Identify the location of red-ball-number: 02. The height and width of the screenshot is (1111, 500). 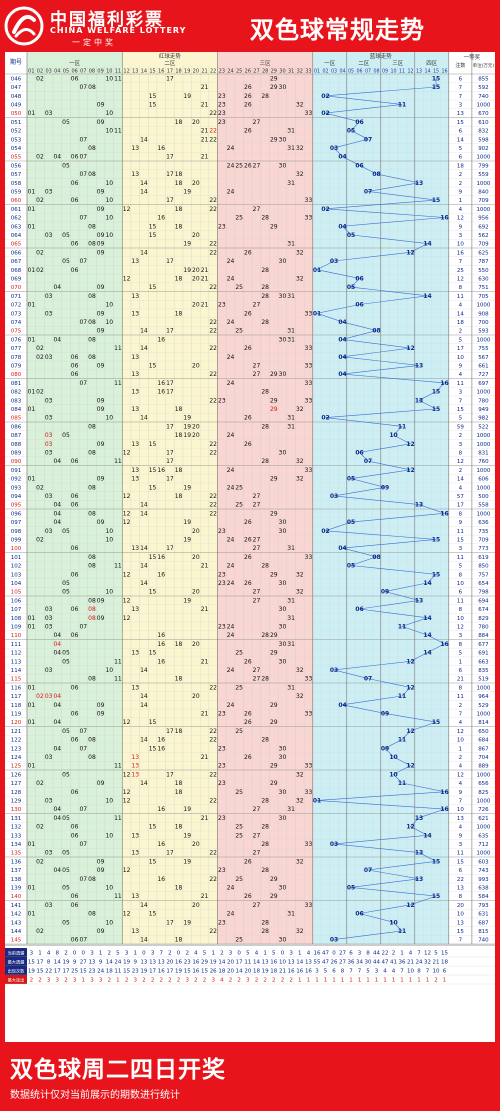
(40, 861).